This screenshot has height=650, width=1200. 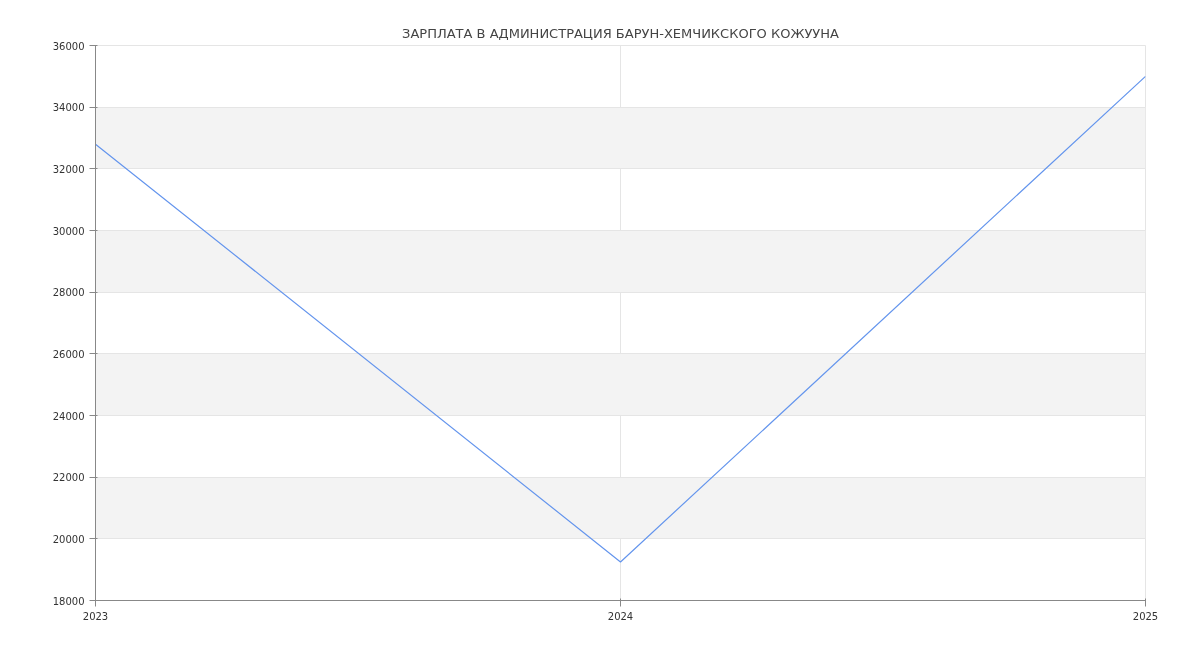 I want to click on x-tick-label: 2023, so click(x=95, y=616).